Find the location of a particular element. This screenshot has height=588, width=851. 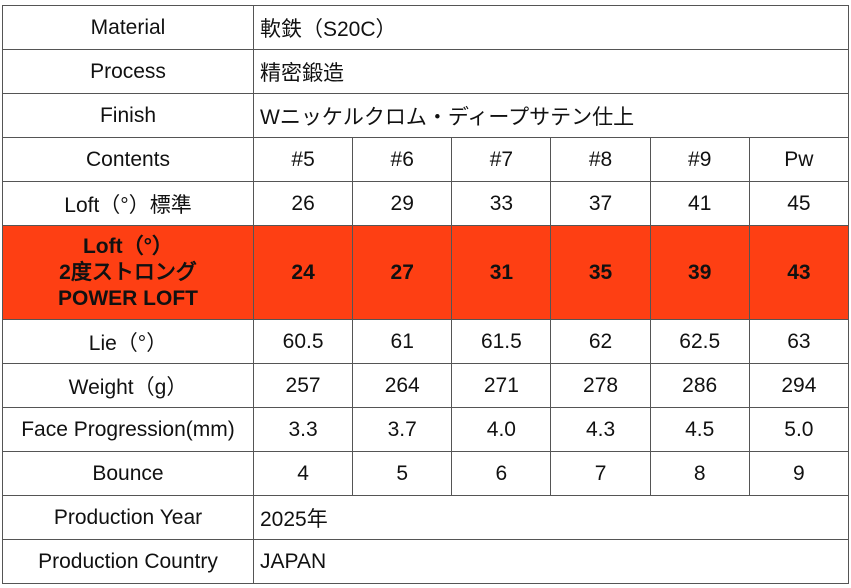

cell: 43 is located at coordinates (799, 272).